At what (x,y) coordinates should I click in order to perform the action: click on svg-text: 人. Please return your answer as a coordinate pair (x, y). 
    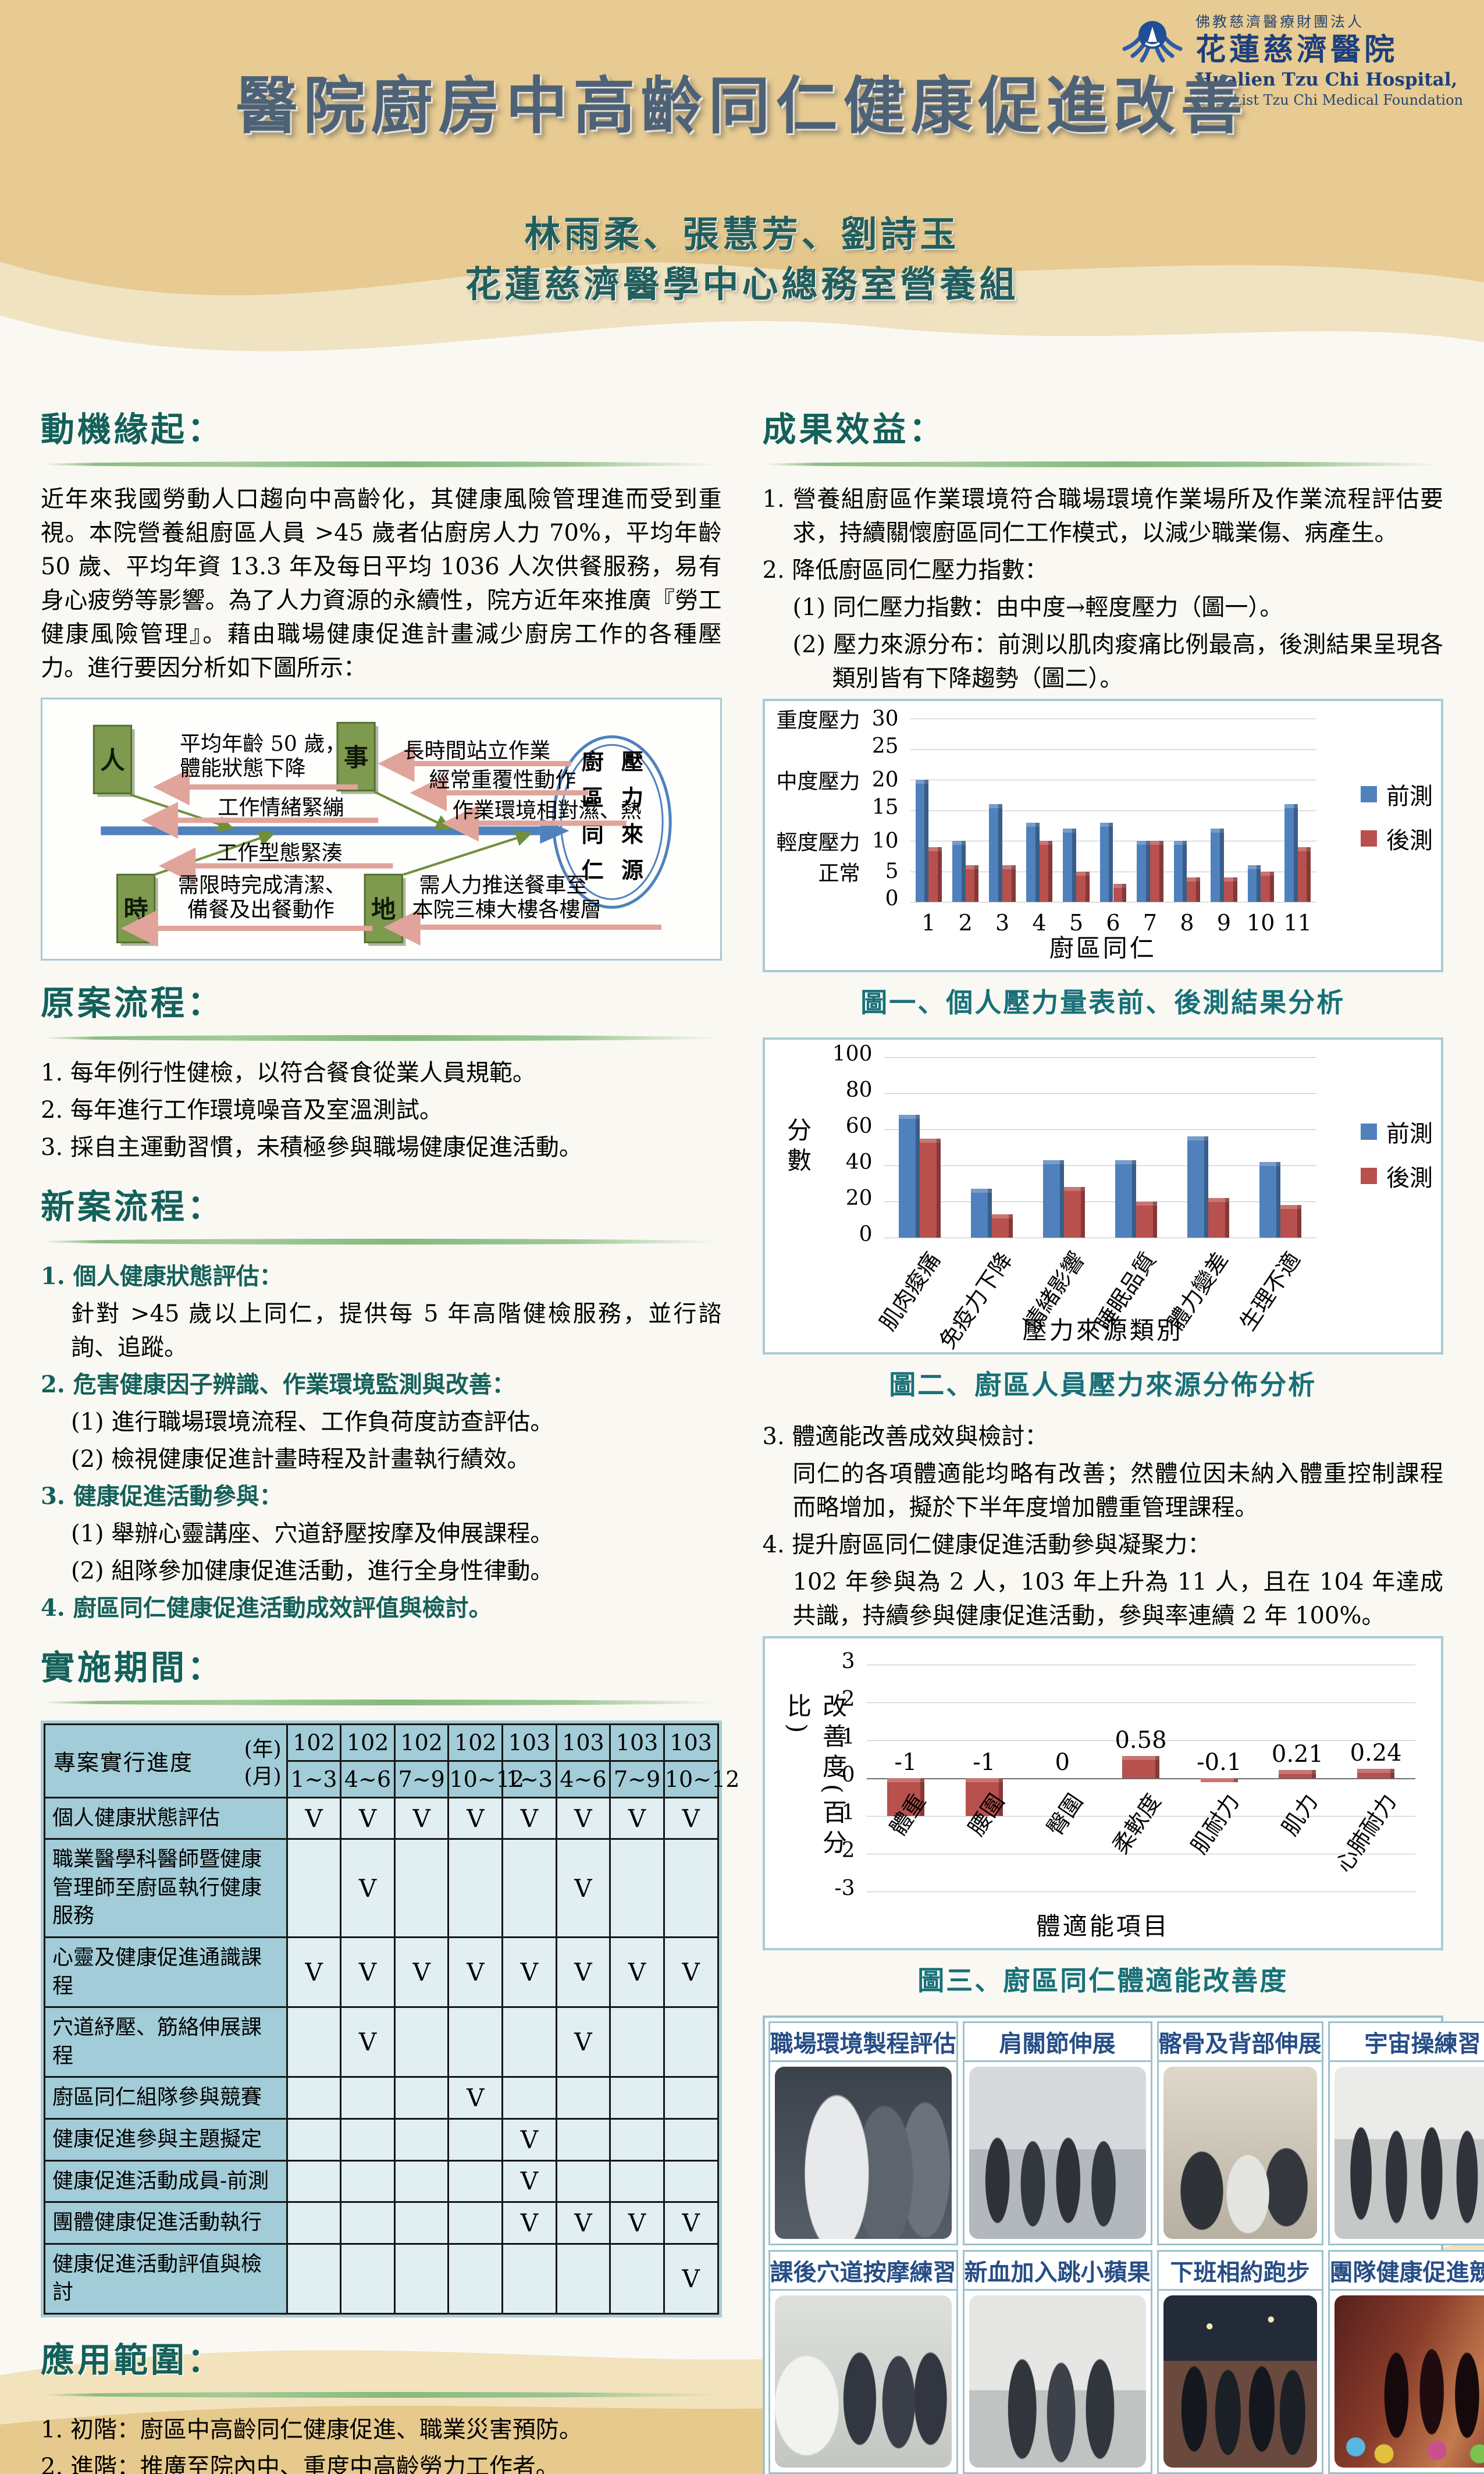
    Looking at the image, I should click on (112, 759).